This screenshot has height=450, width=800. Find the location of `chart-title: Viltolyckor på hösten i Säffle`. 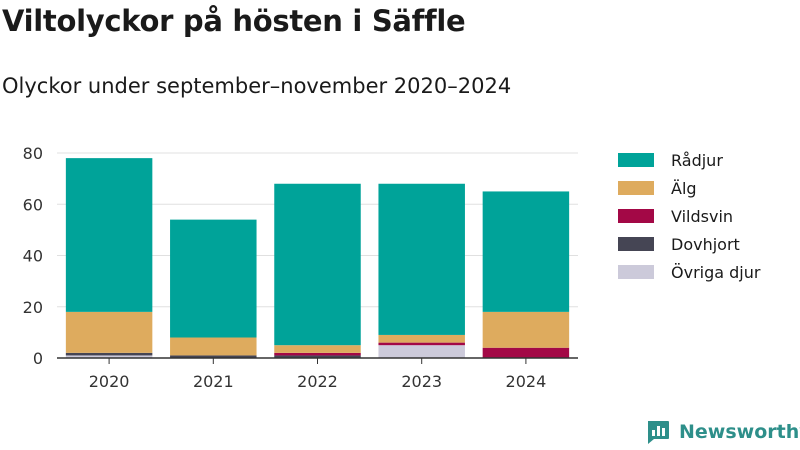

chart-title: Viltolyckor på hösten i Säffle is located at coordinates (234, 21).